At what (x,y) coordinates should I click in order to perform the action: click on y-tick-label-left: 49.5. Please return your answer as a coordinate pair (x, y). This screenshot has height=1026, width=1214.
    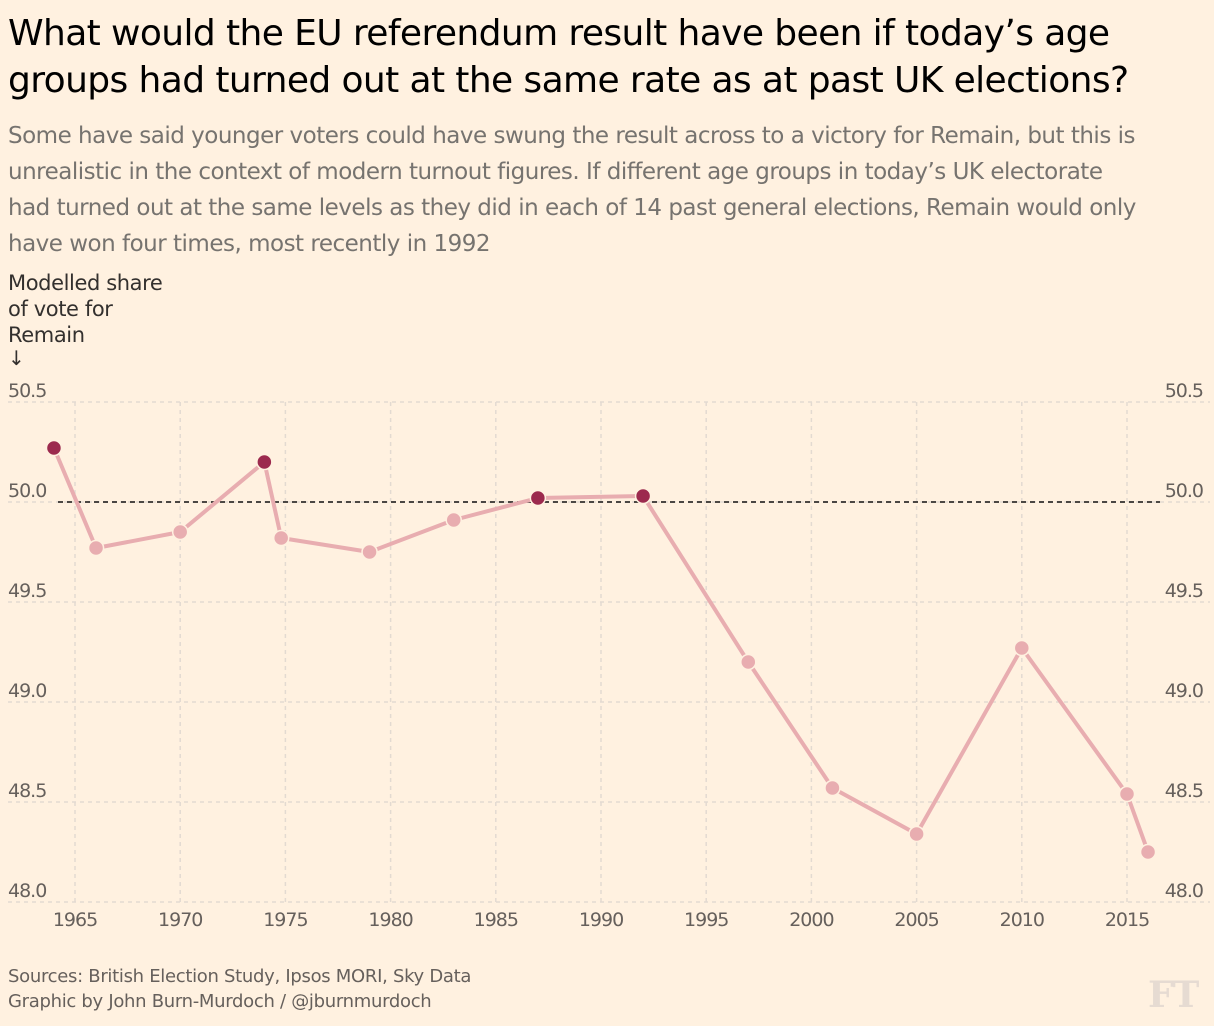
    Looking at the image, I should click on (27, 591).